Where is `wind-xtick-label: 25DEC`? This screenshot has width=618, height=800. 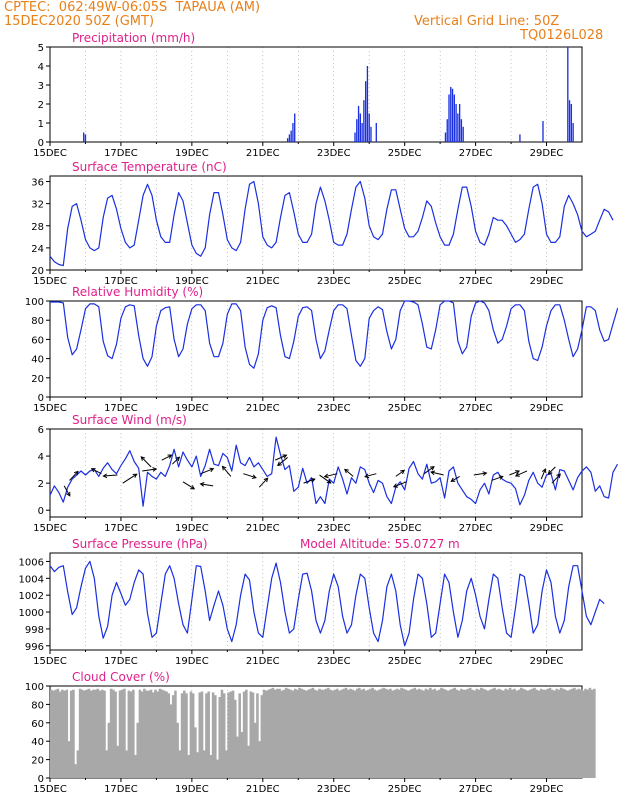 wind-xtick-label: 25DEC is located at coordinates (405, 528).